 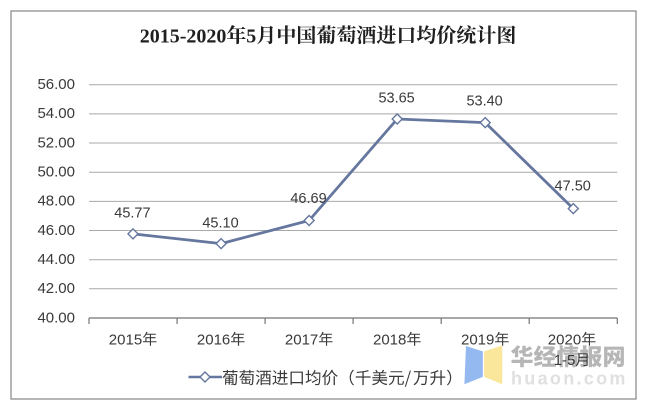 What do you see at coordinates (56, 288) in the screenshot?
I see `svg-text: 42.00` at bounding box center [56, 288].